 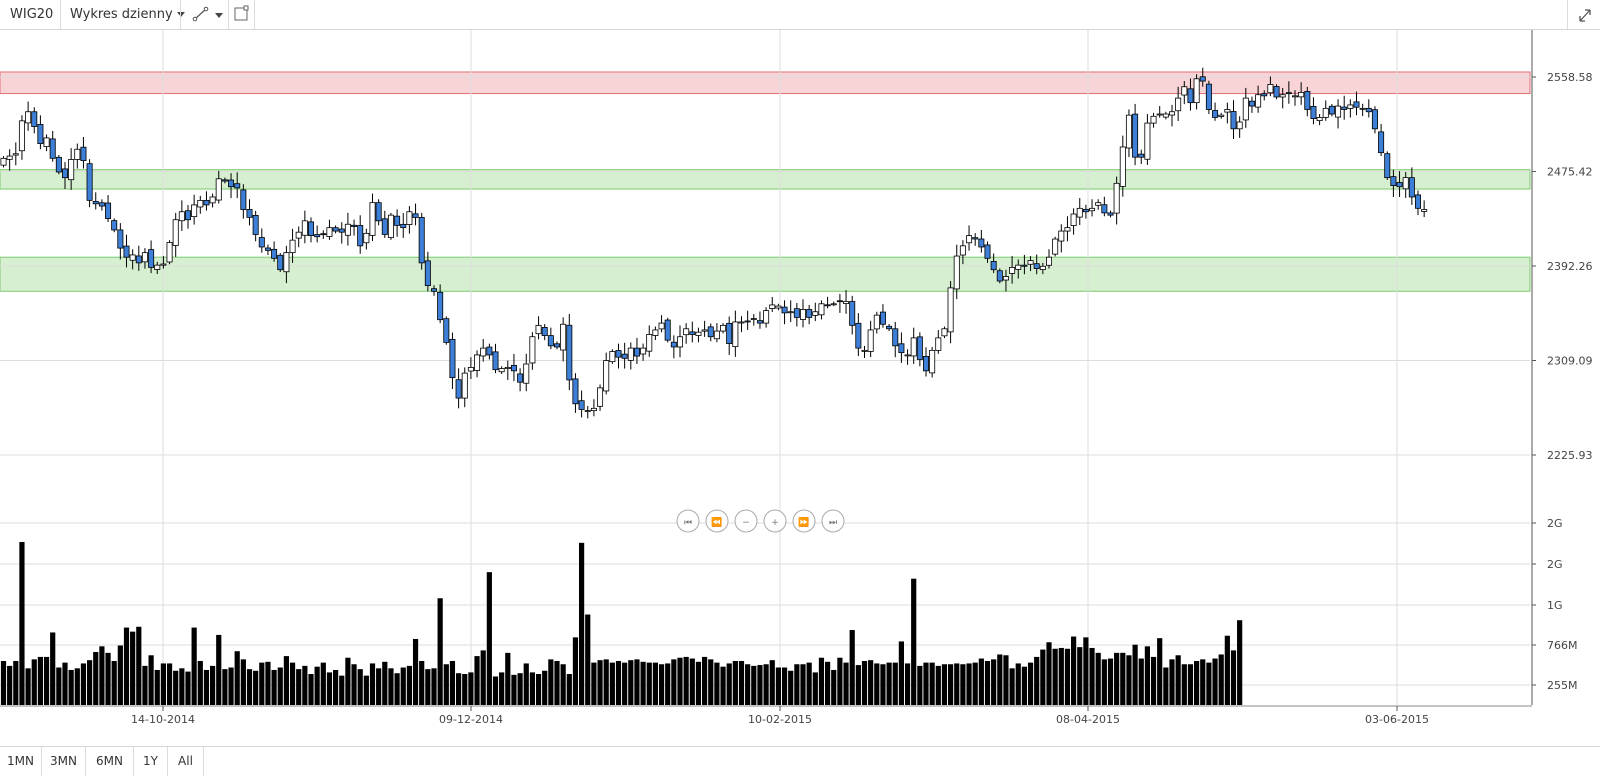 What do you see at coordinates (127, 14) in the screenshot?
I see `chart-type-dropdown: Wykres dzienny` at bounding box center [127, 14].